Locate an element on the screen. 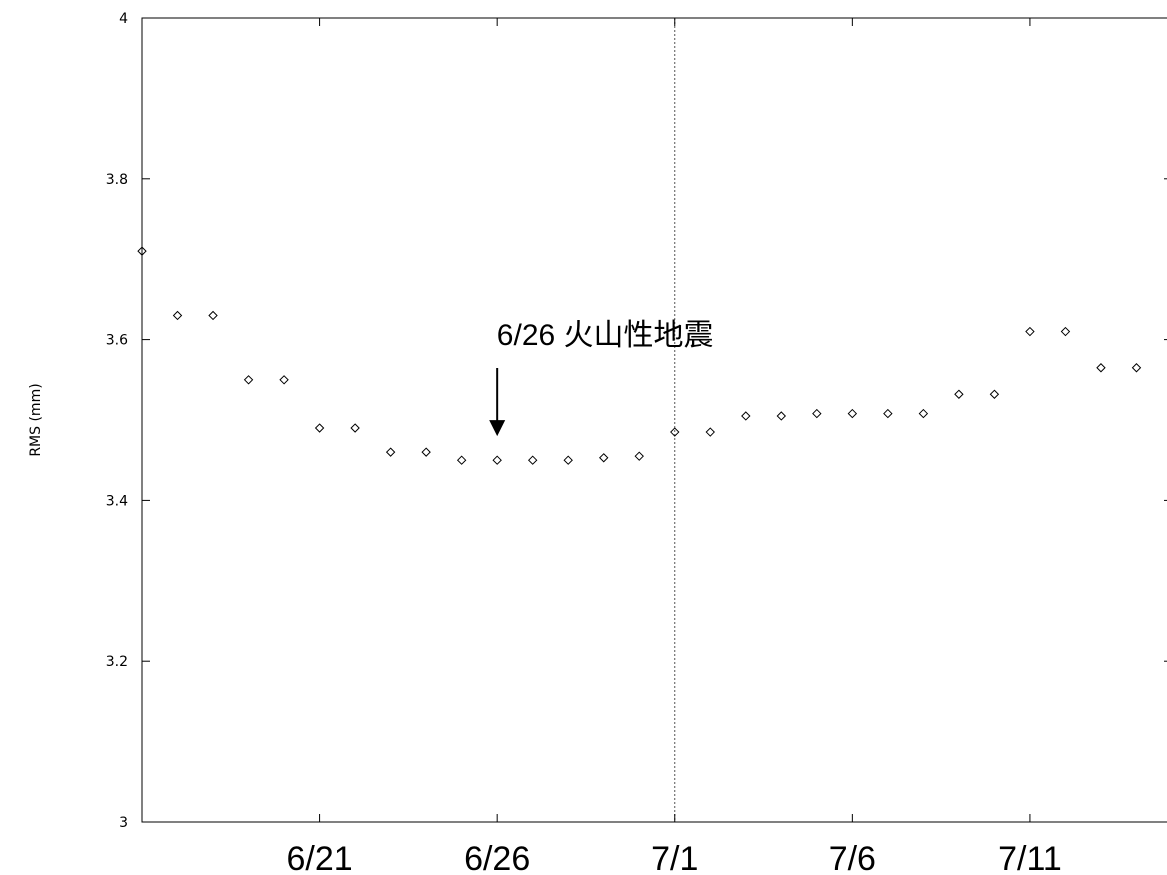 The width and height of the screenshot is (1167, 875). annotation-label: 6/26 火山性地震 is located at coordinates (605, 335).